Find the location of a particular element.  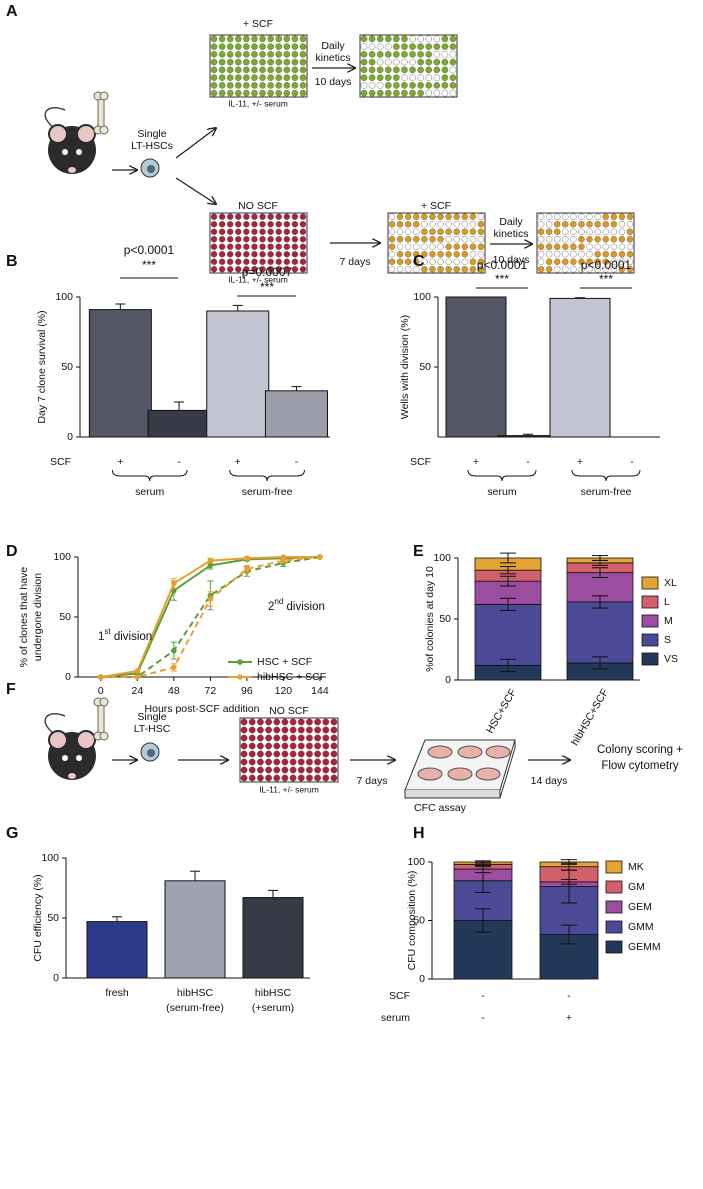

legend-label: M is located at coordinates (668, 621).